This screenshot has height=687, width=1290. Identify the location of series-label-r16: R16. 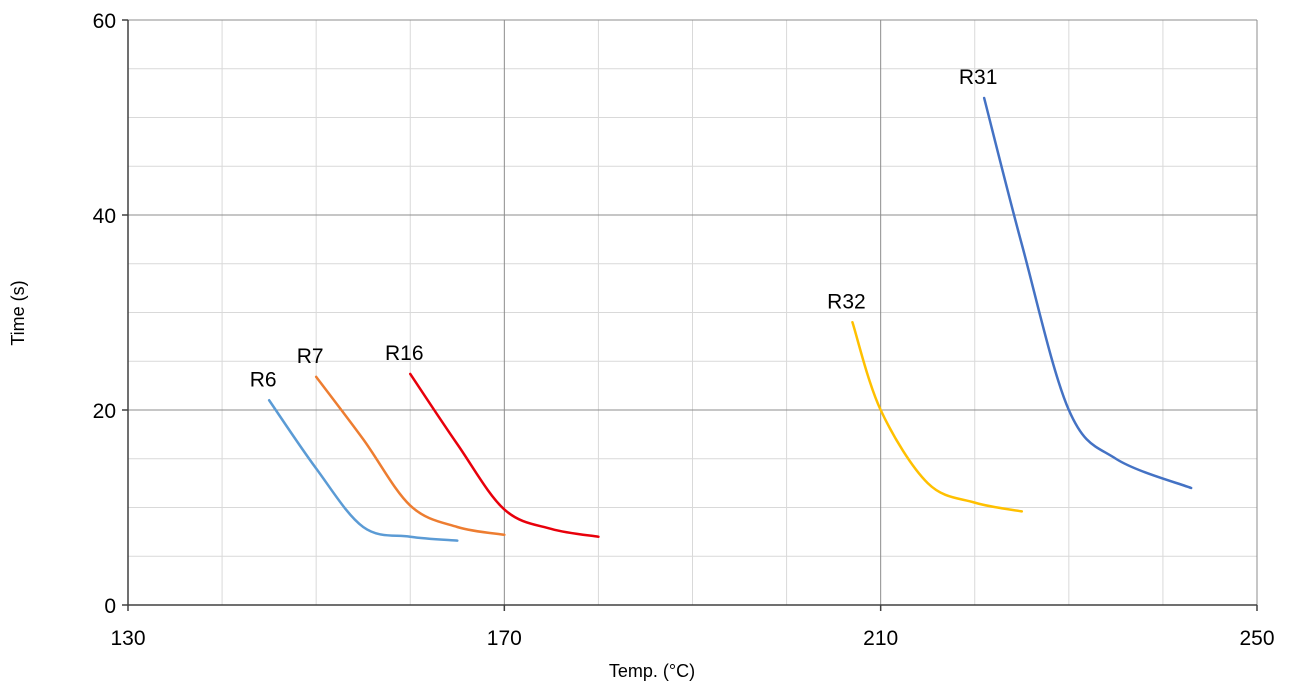
(404, 353).